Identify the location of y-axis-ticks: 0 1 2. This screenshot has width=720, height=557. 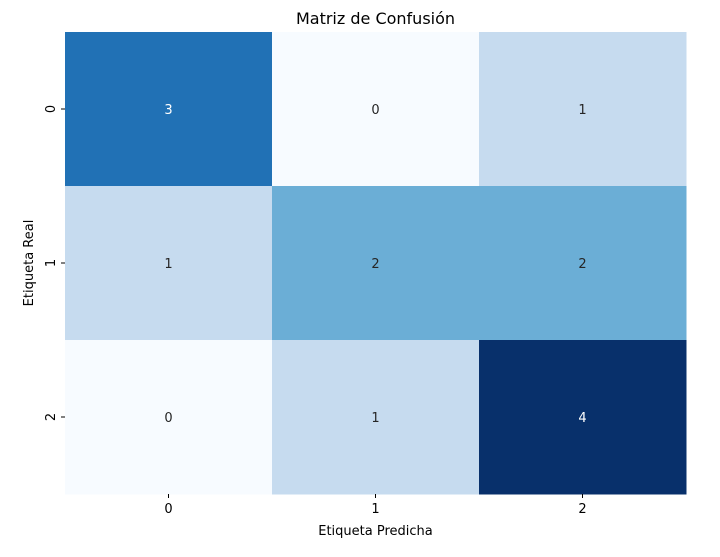
(54, 263).